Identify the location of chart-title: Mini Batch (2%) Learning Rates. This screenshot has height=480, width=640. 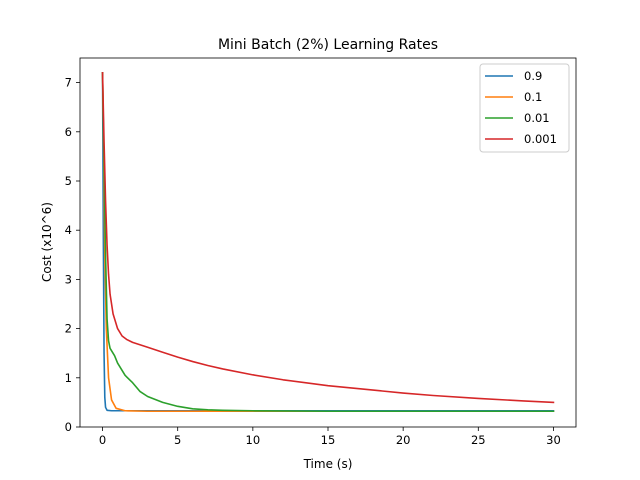
(328, 45).